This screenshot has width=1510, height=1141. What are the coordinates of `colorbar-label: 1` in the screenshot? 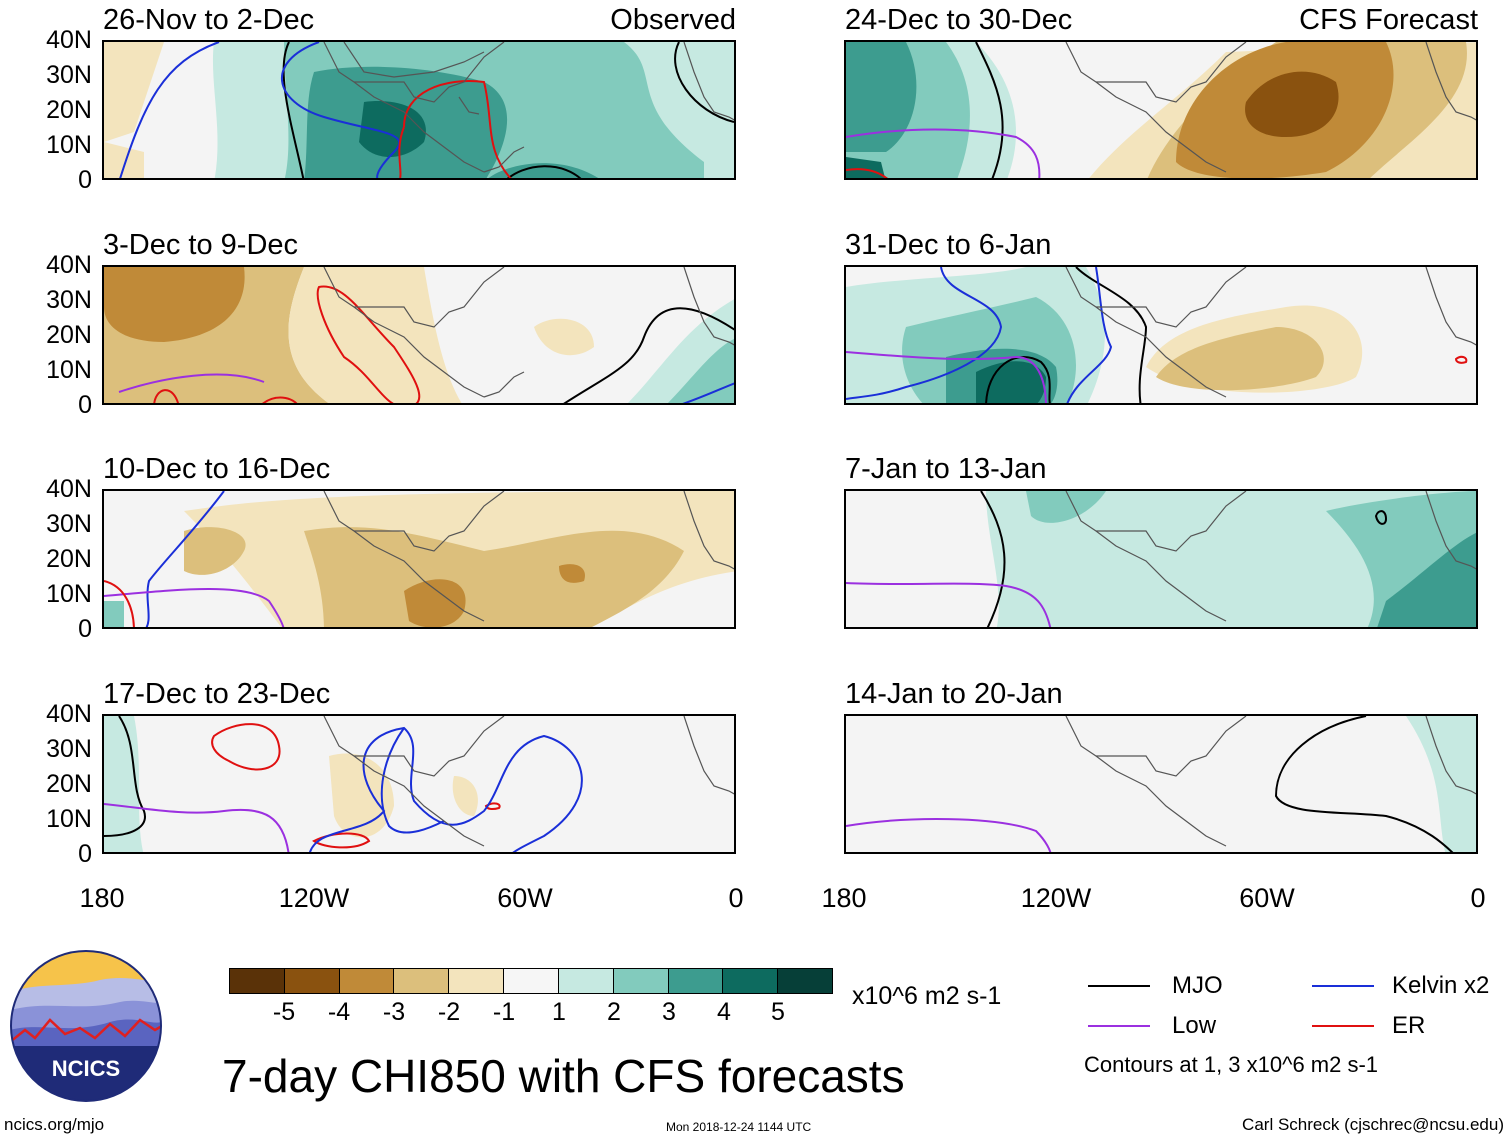 It's located at (559, 1012).